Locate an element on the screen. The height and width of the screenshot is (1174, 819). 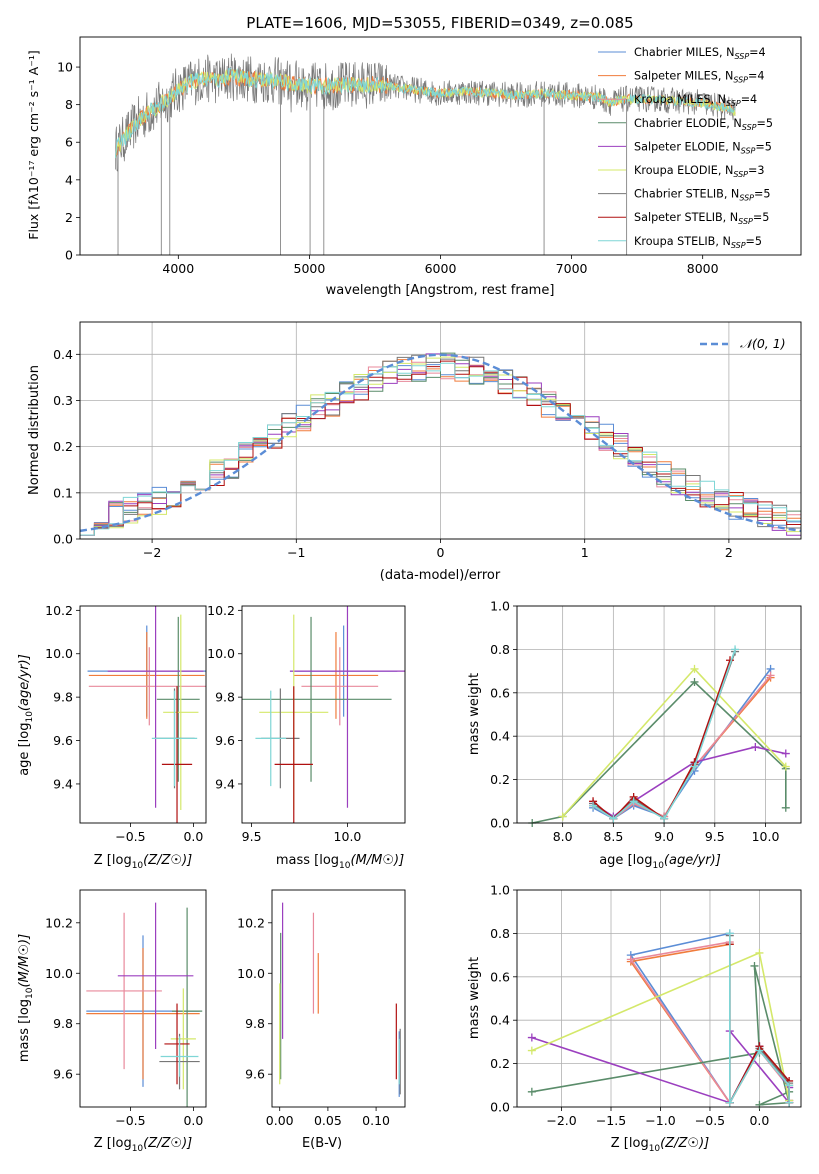
y-tick-label: 0.3 is located at coordinates (63, 400).